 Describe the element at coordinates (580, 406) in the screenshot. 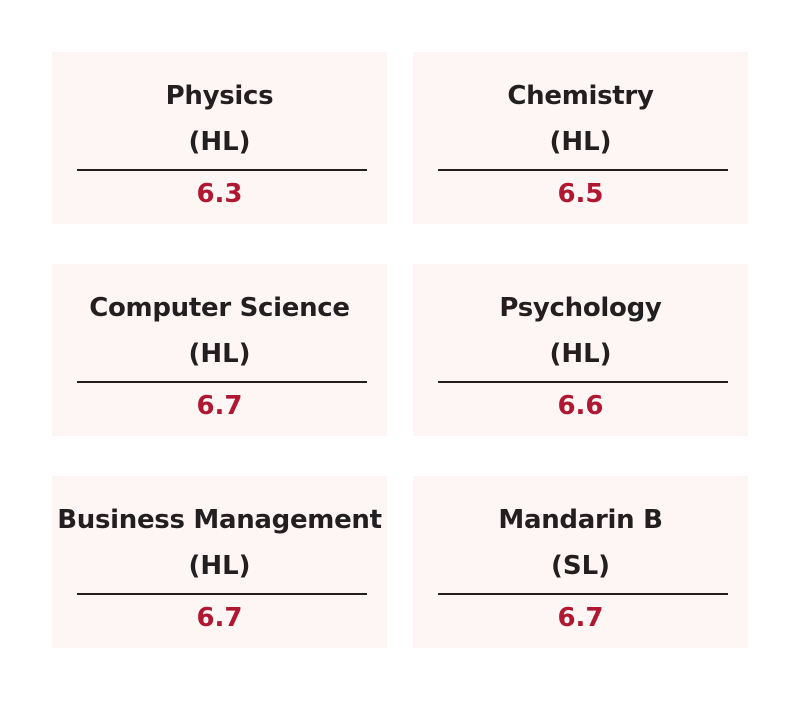

I see `subject-score: 6.6` at that location.